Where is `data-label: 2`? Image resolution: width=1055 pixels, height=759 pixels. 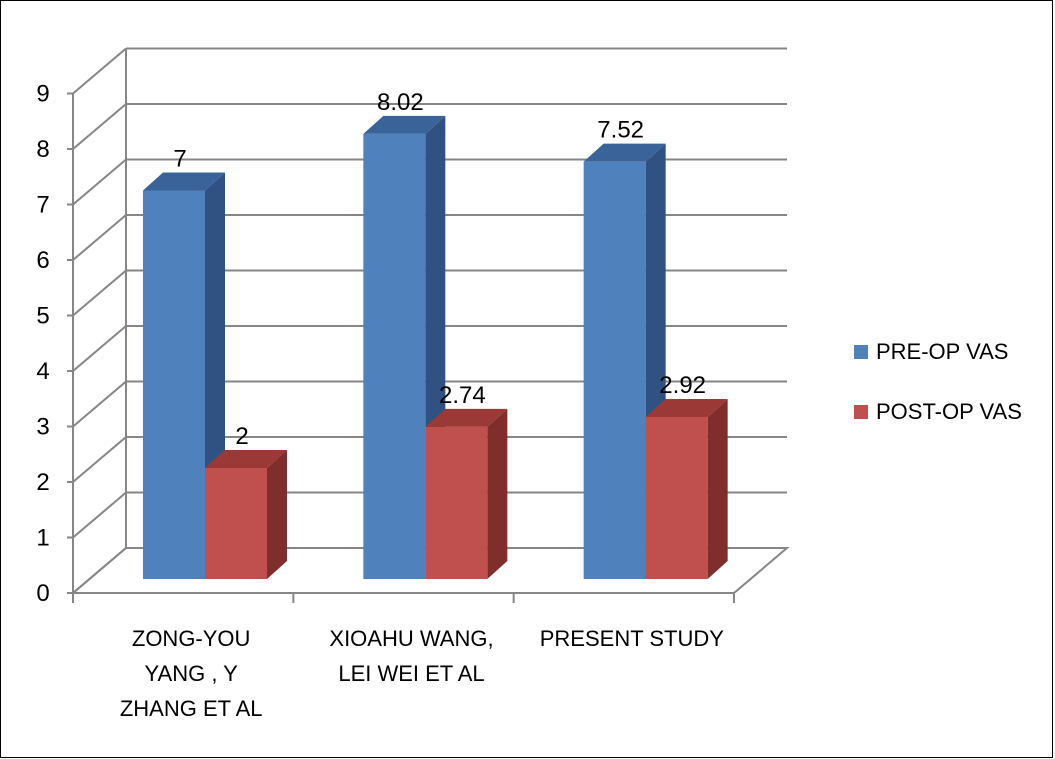
data-label: 2 is located at coordinates (241, 436).